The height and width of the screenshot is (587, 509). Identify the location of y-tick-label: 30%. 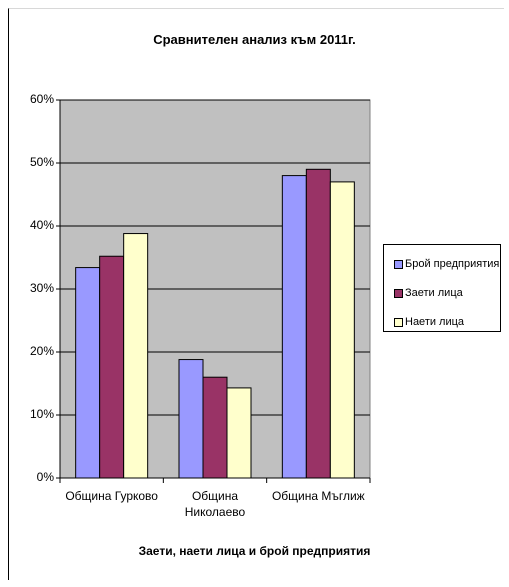
(41, 288).